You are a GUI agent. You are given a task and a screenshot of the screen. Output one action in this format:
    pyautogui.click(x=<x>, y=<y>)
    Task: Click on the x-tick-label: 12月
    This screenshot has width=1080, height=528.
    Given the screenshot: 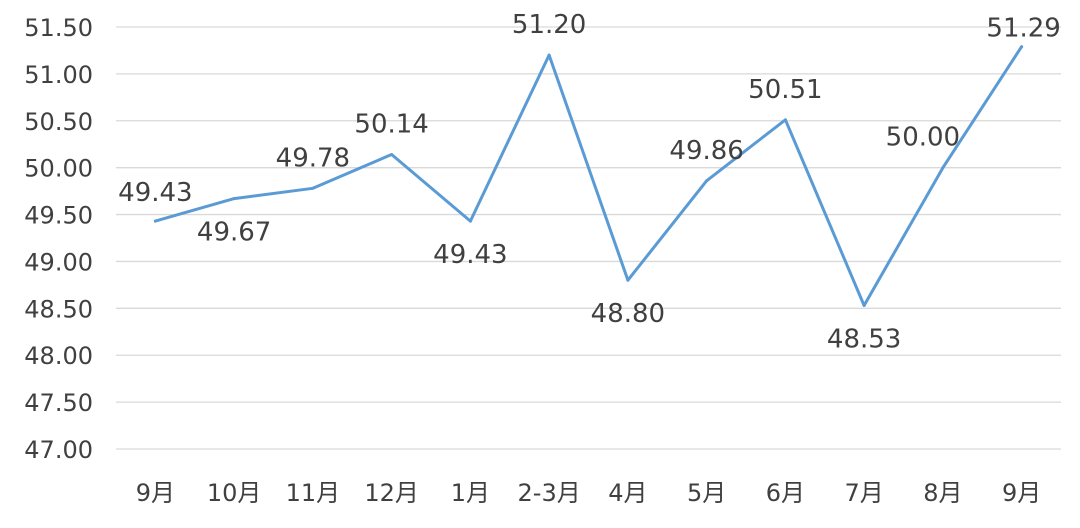 What is the action you would take?
    pyautogui.click(x=391, y=493)
    